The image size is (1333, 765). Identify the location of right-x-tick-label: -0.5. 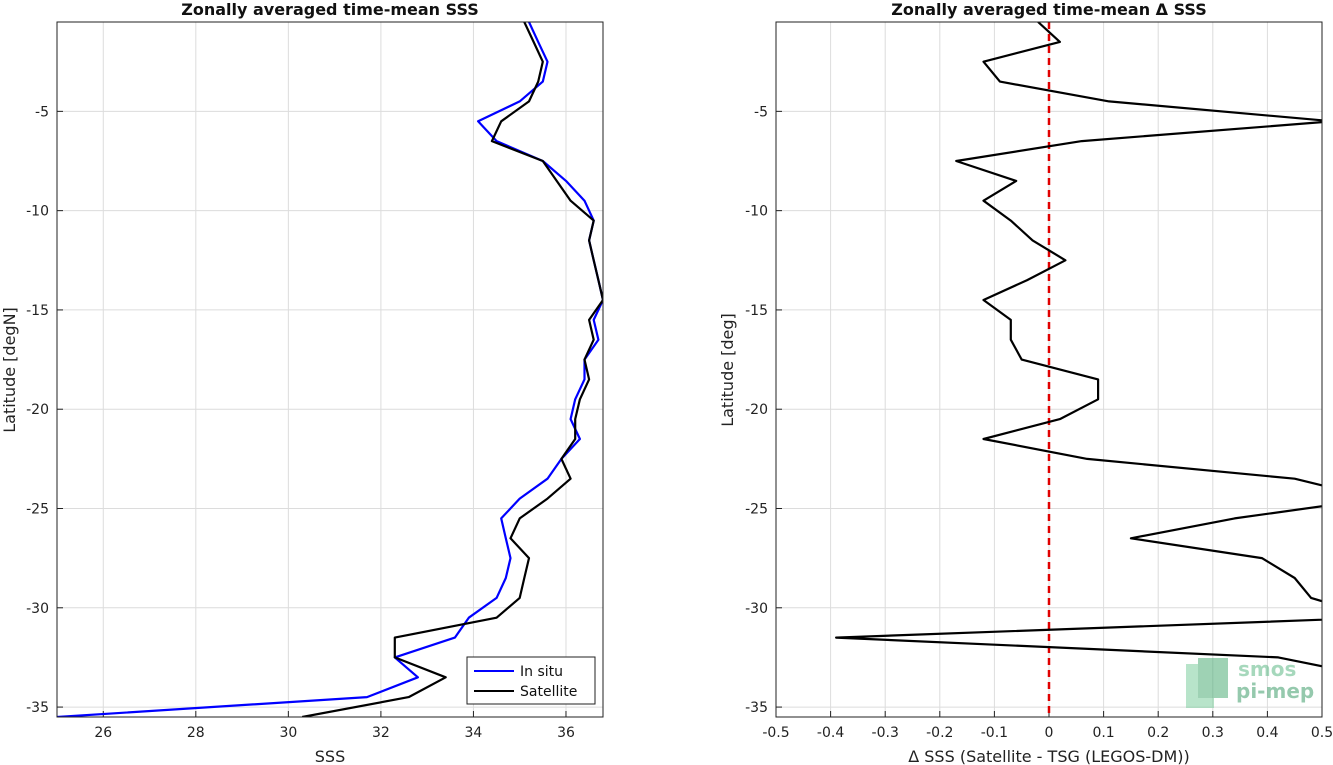
(775, 733).